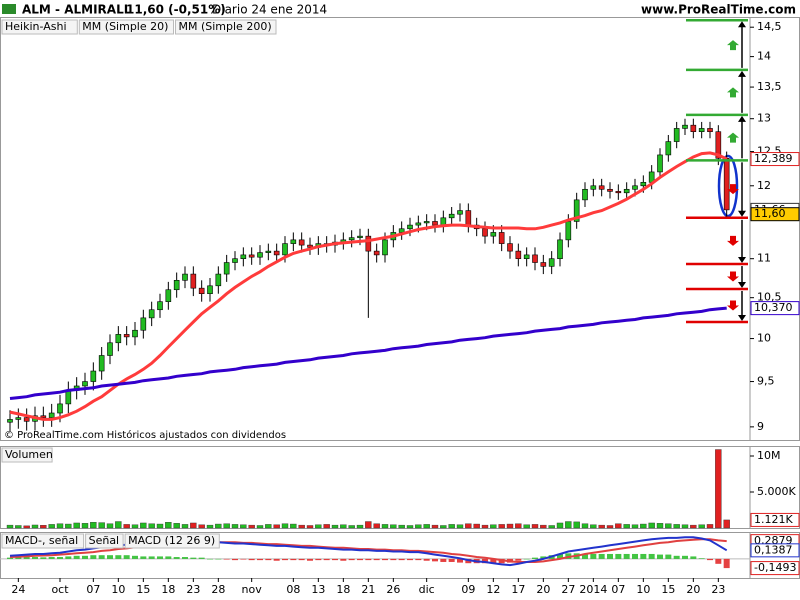 This screenshot has height=600, width=800. I want to click on value-label: 10,370, so click(773, 307).